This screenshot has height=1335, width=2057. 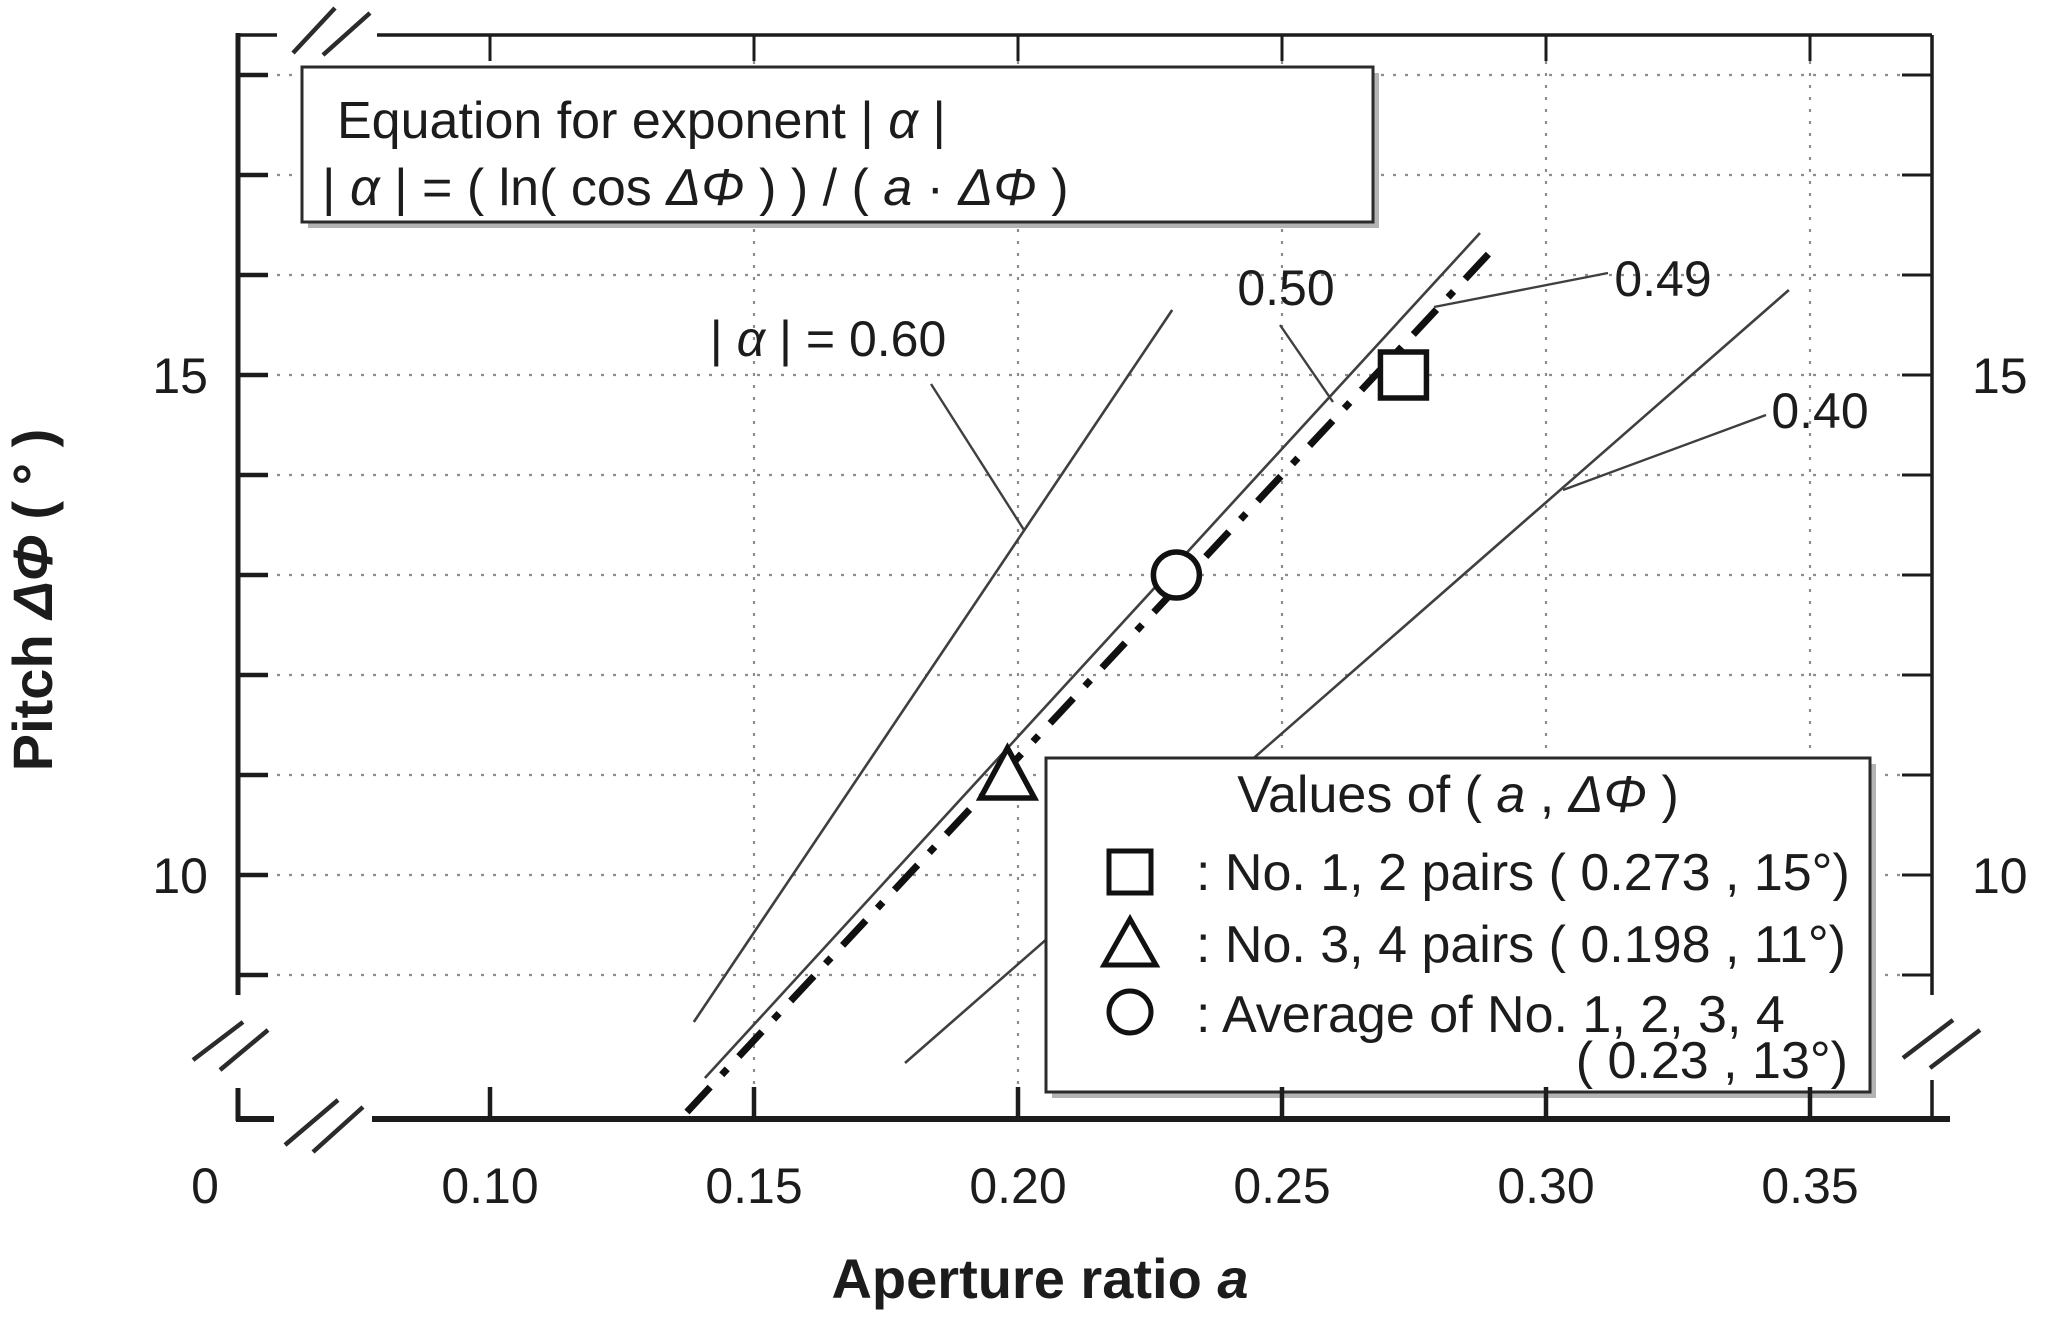 I want to click on bottom-axis-break-icon, so click(x=324, y=1126).